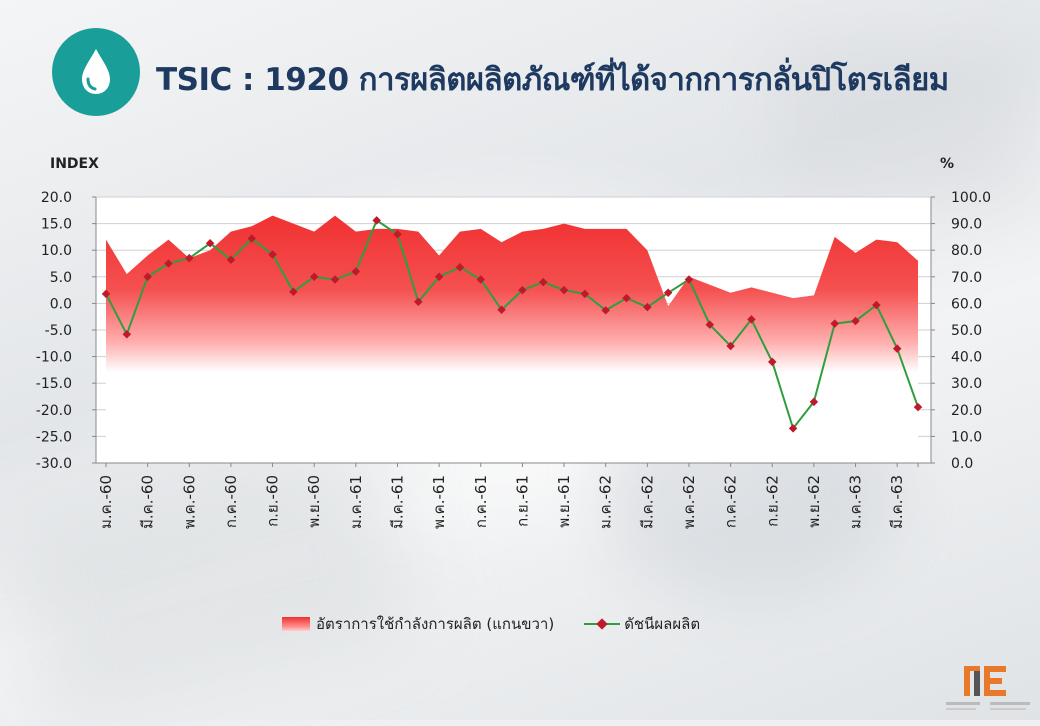 The image size is (1040, 726). What do you see at coordinates (54, 464) in the screenshot?
I see `left-tick-label: -30.0` at bounding box center [54, 464].